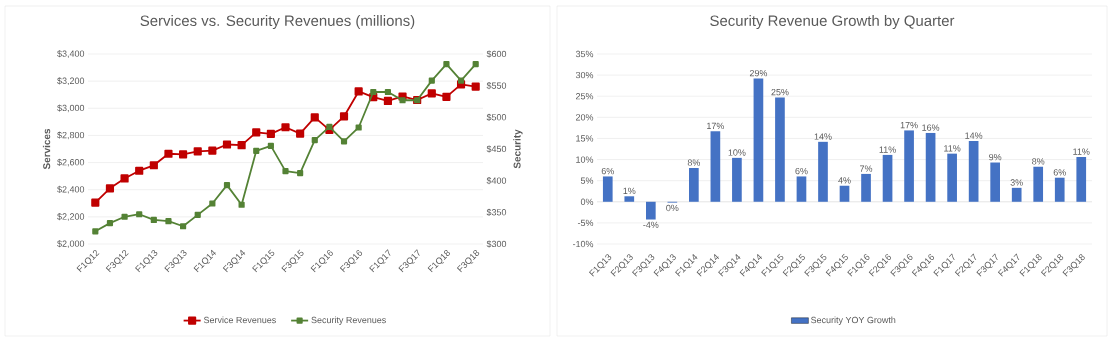 This screenshot has width=1112, height=340. I want to click on y-tick-label: 15%, so click(585, 138).